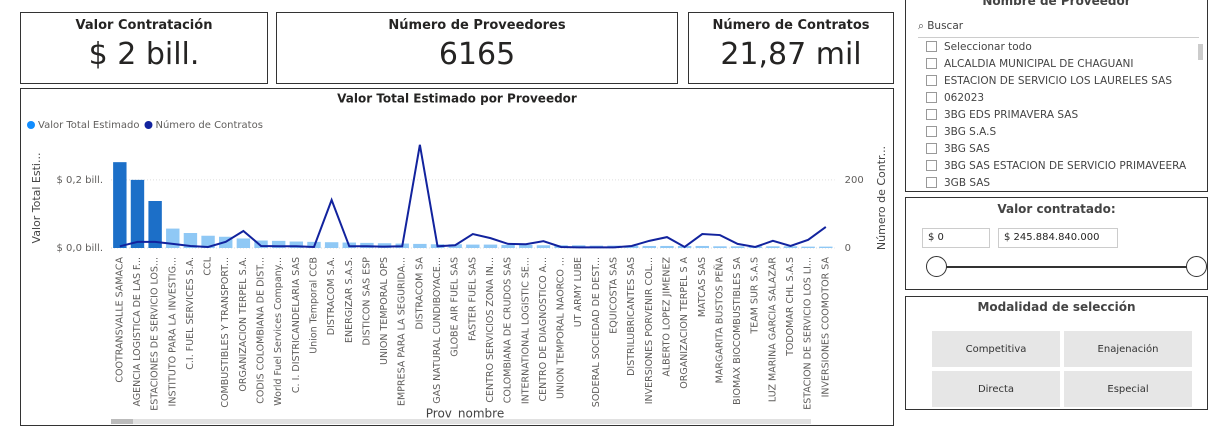 The image size is (1216, 430). Describe the element at coordinates (790, 307) in the screenshot. I see `x-tick-label: TODOMAR CHL S.A.S` at that location.